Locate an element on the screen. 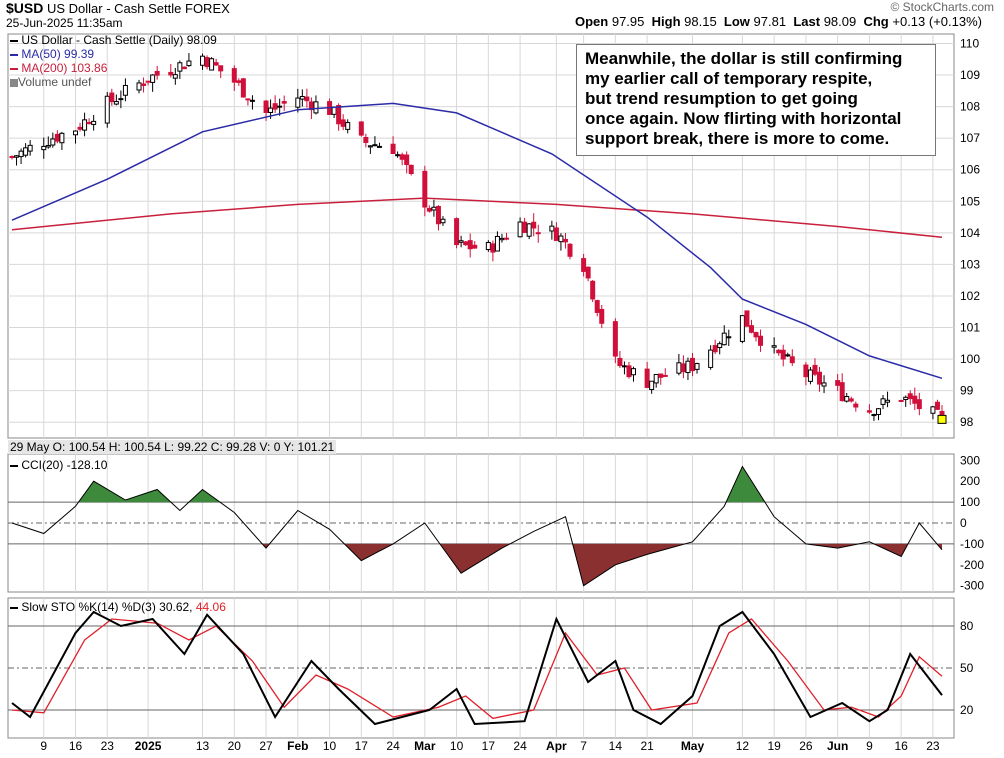  stoch-legend-swatch is located at coordinates (14, 607).